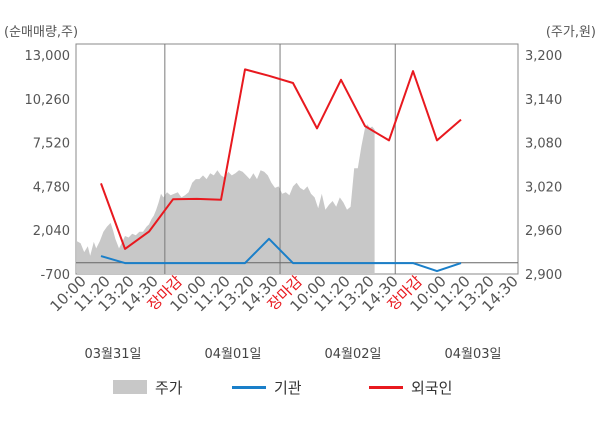  What do you see at coordinates (288, 387) in the screenshot?
I see `legend-label-institution: 기관` at bounding box center [288, 387].